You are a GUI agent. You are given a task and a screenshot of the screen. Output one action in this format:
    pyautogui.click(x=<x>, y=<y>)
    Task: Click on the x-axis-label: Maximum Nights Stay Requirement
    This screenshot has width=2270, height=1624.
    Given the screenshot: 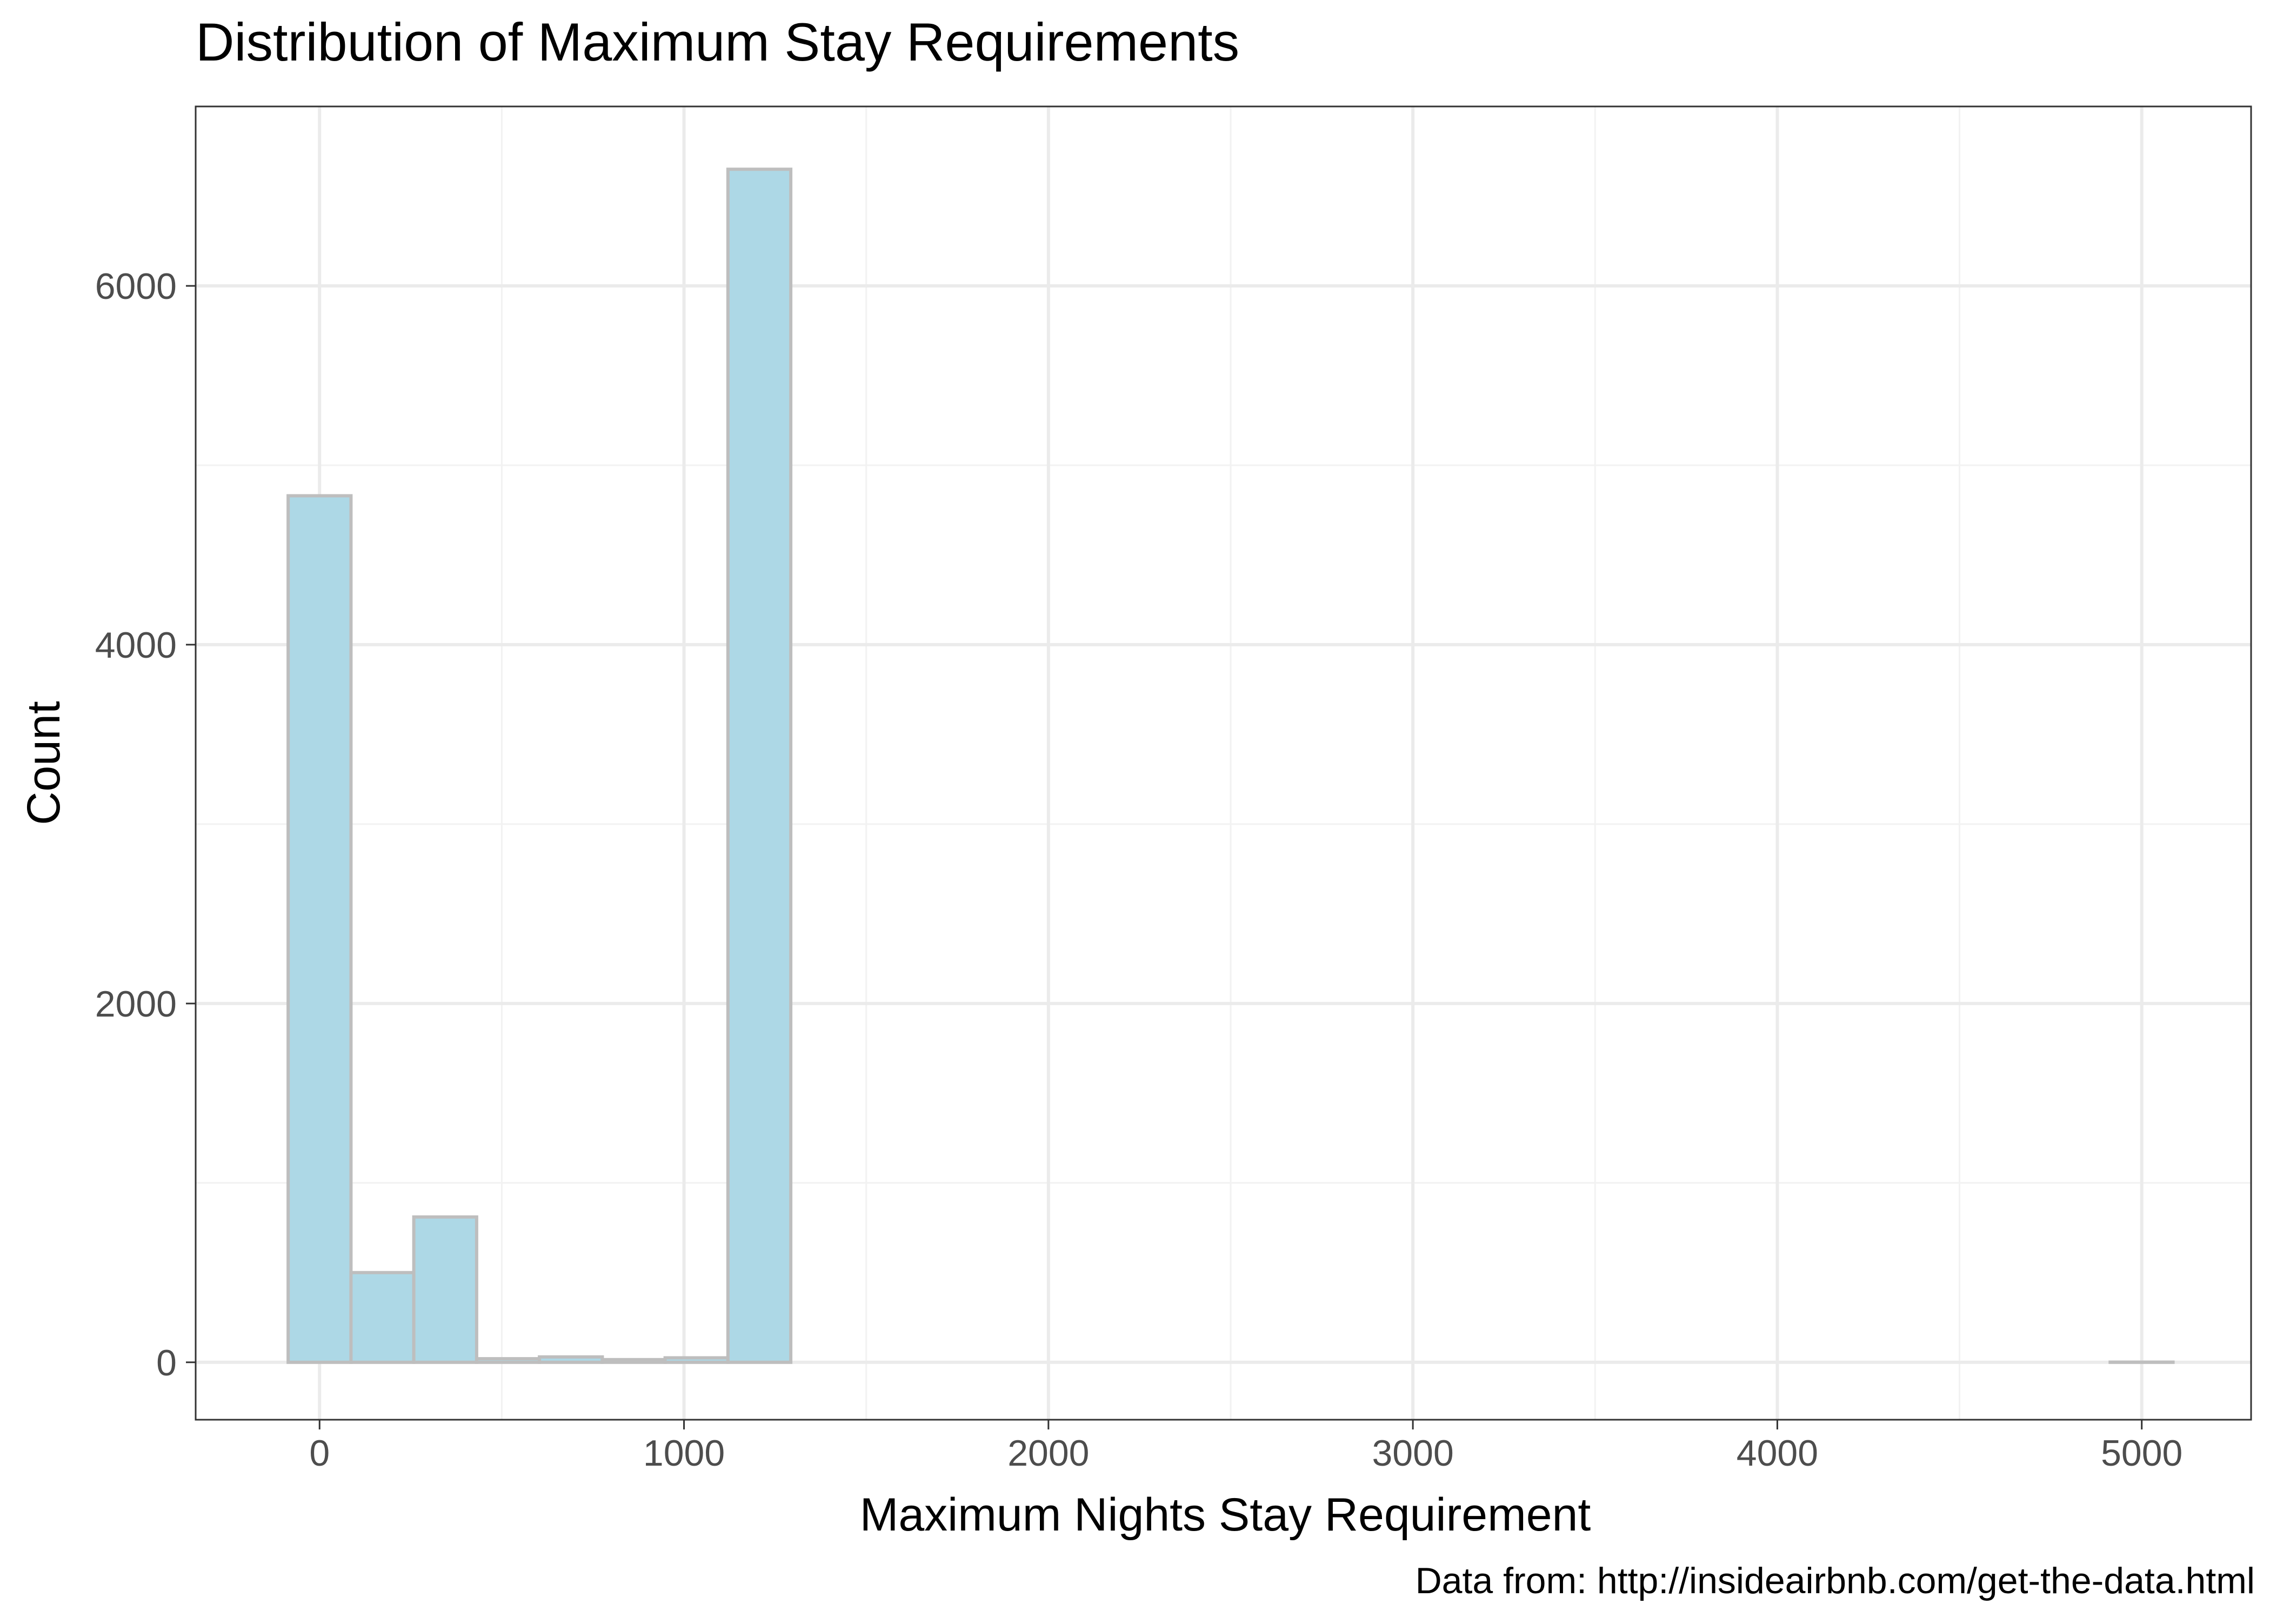 What is the action you would take?
    pyautogui.click(x=1225, y=1515)
    